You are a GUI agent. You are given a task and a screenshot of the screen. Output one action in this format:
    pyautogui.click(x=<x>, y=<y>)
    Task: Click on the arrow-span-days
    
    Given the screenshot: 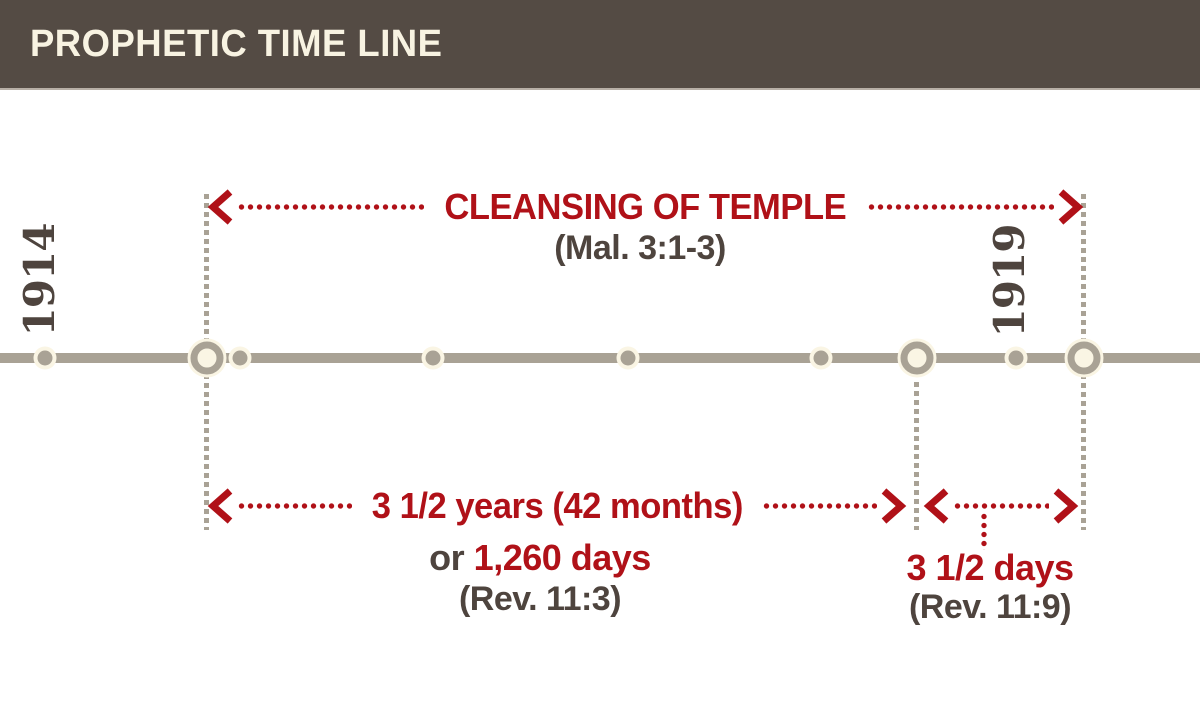 What is the action you would take?
    pyautogui.click(x=1001, y=506)
    